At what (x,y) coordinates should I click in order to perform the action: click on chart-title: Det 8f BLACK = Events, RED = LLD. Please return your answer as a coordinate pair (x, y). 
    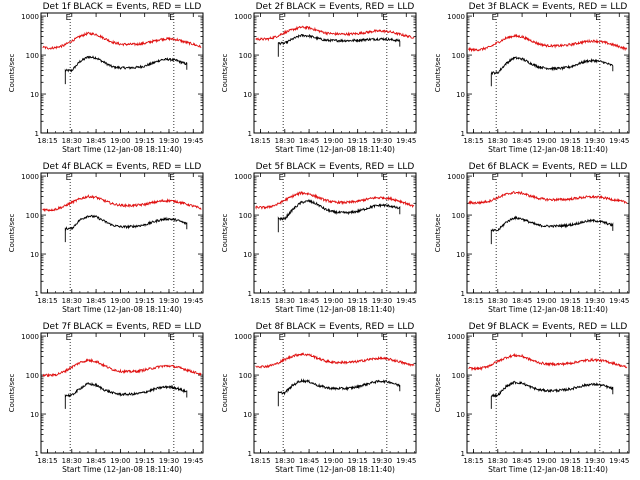
    Looking at the image, I should click on (335, 327).